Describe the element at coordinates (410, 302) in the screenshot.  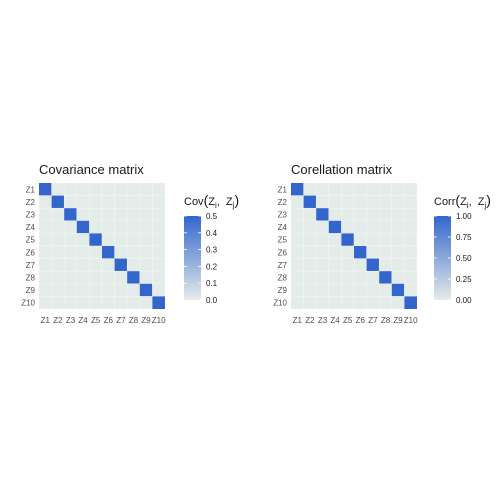
I see `corr-cell-Z10-Z10` at that location.